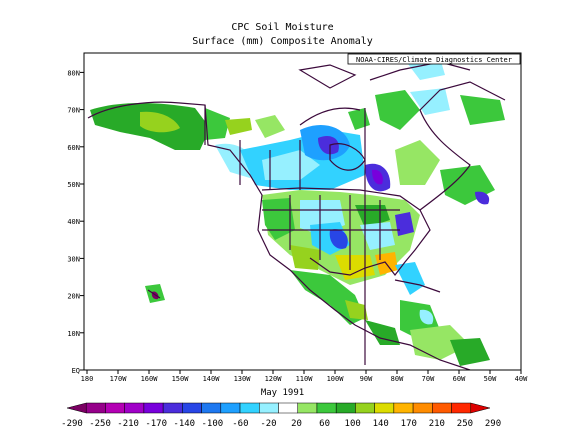 The height and width of the screenshot is (437, 565). I want to click on lat-tick-label: 50N, so click(73, 185).